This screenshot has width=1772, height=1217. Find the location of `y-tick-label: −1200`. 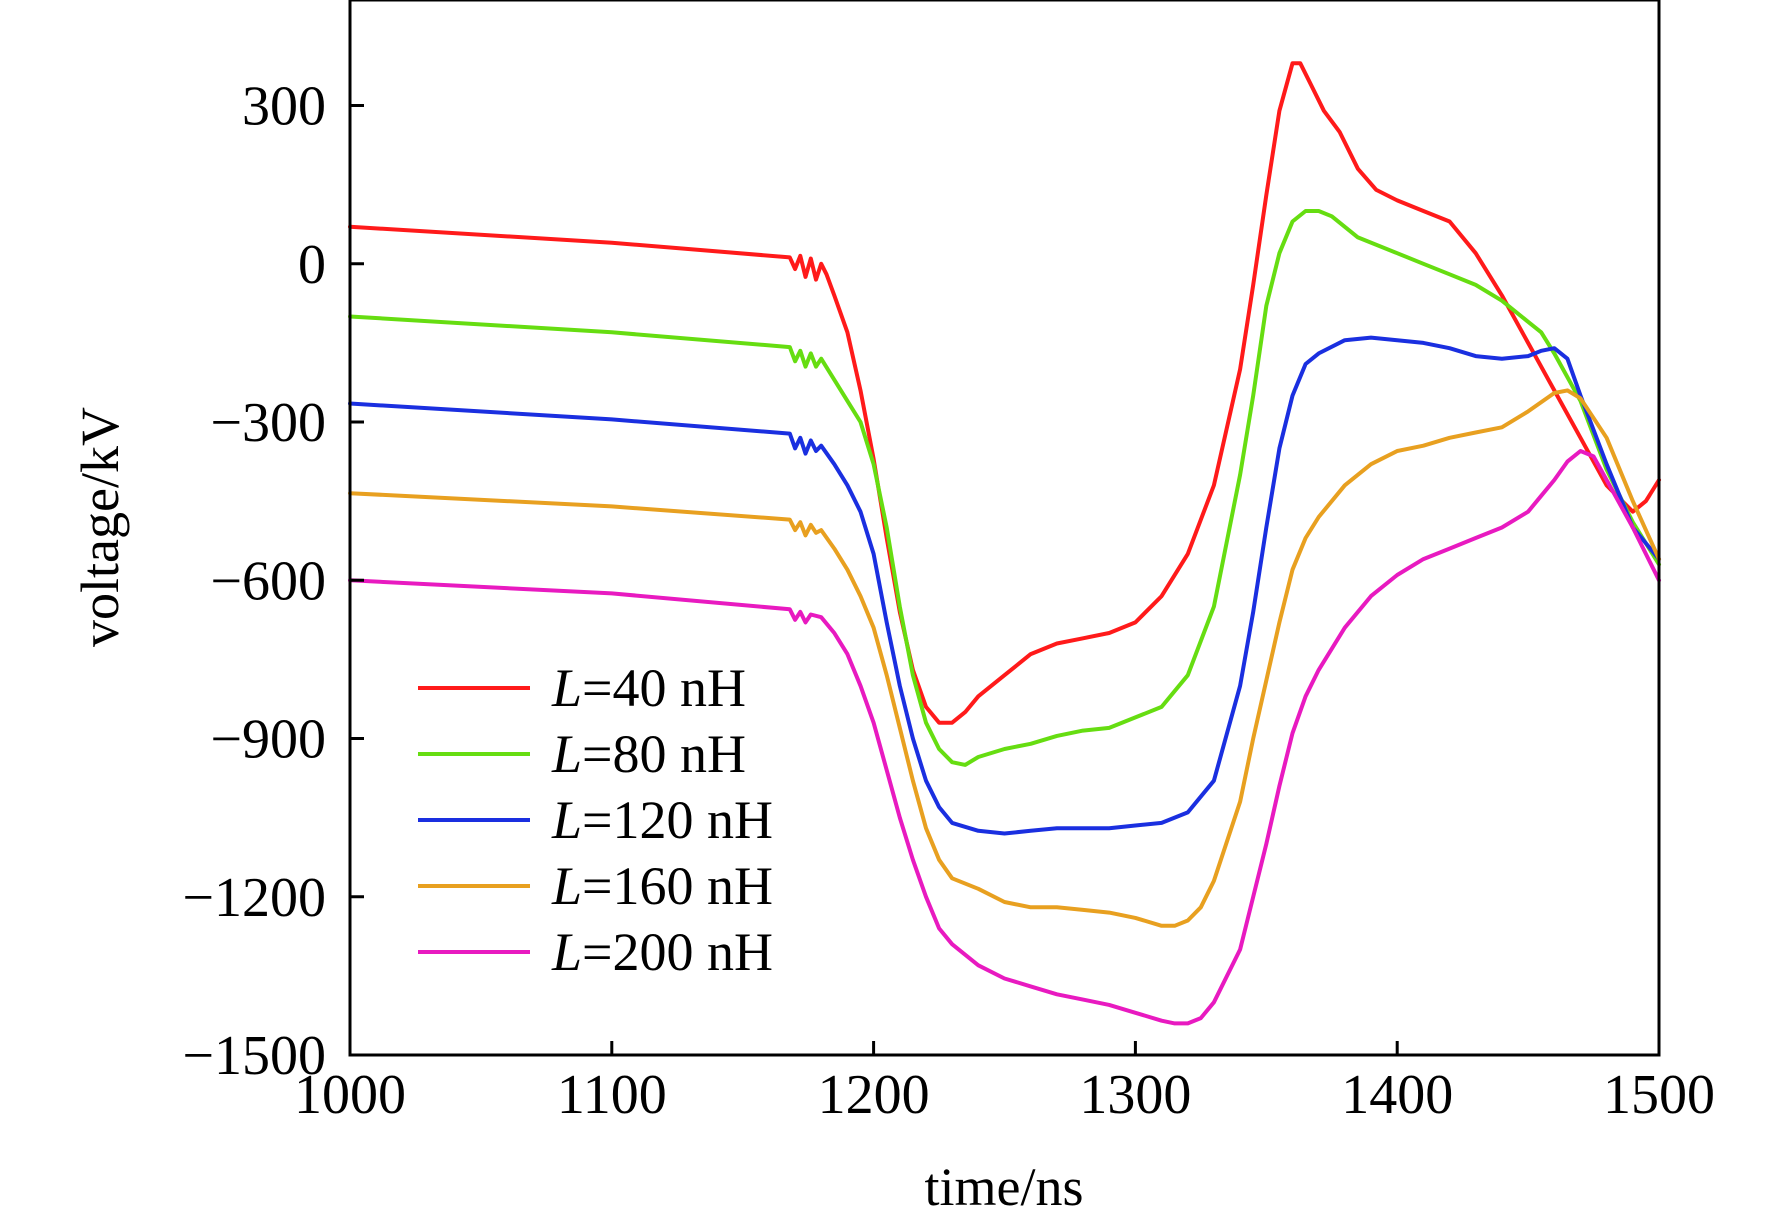

y-tick-label: −1200 is located at coordinates (254, 898).